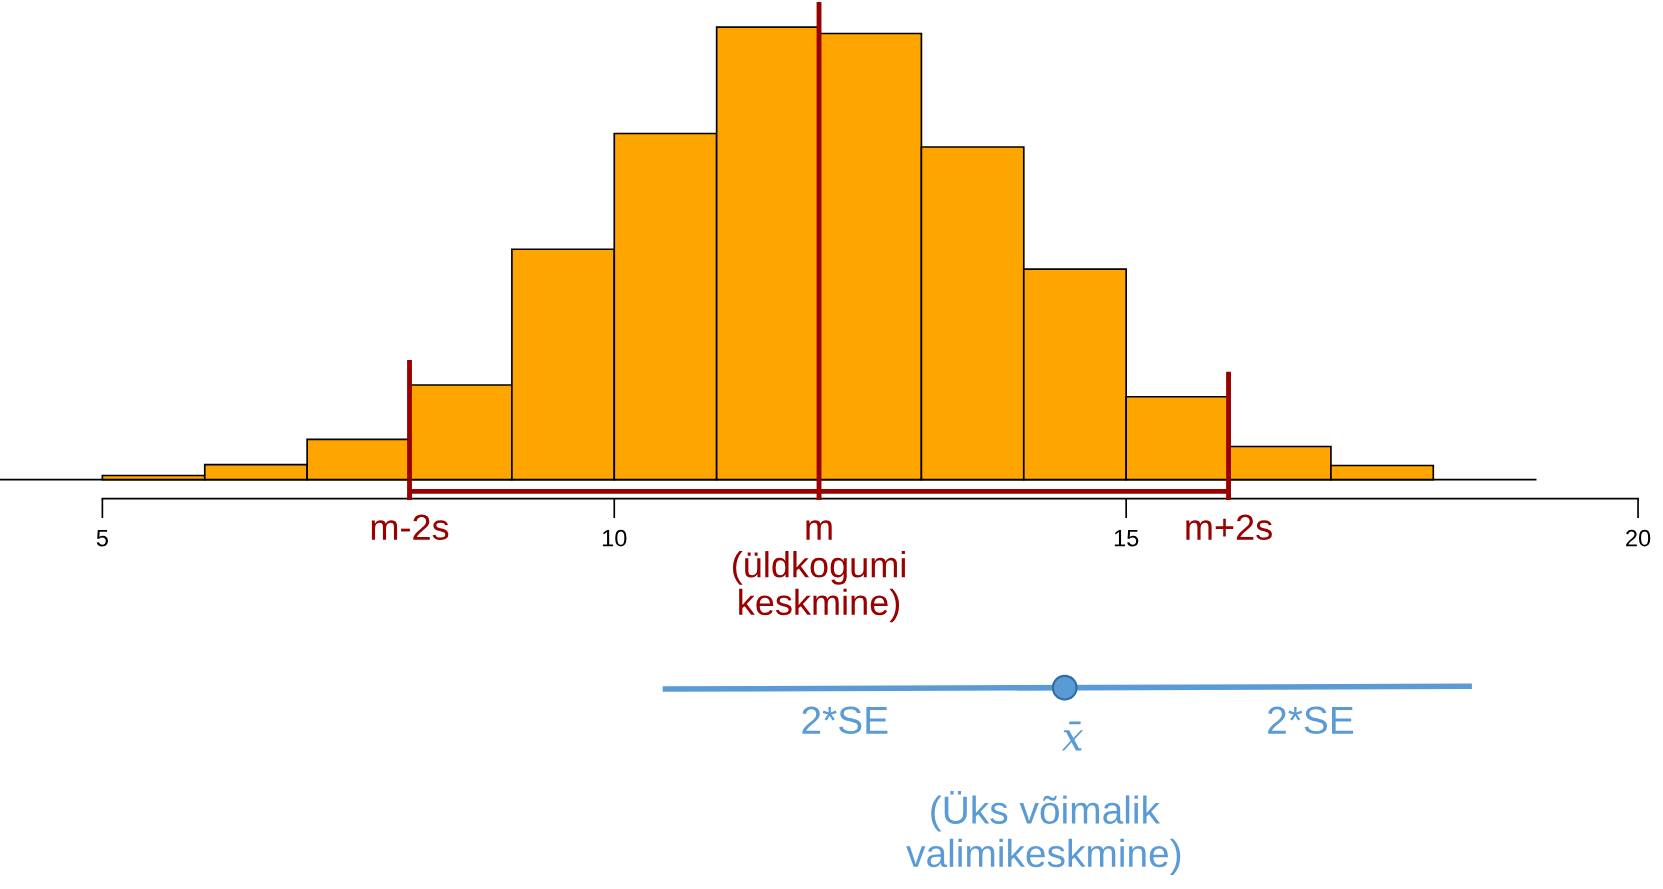  What do you see at coordinates (1072, 736) in the screenshot?
I see `text: x̄` at bounding box center [1072, 736].